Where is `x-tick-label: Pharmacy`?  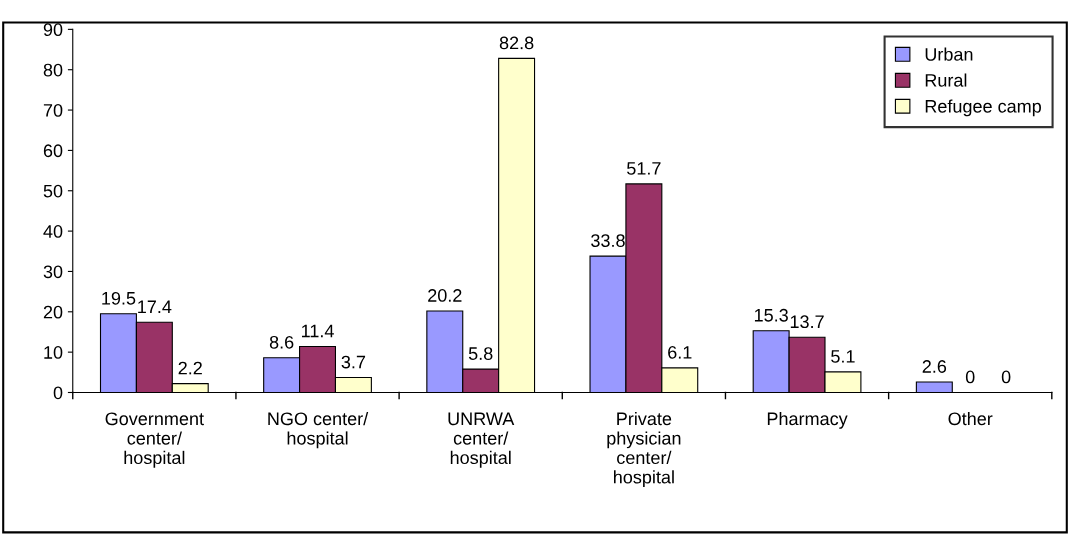 x-tick-label: Pharmacy is located at coordinates (807, 420).